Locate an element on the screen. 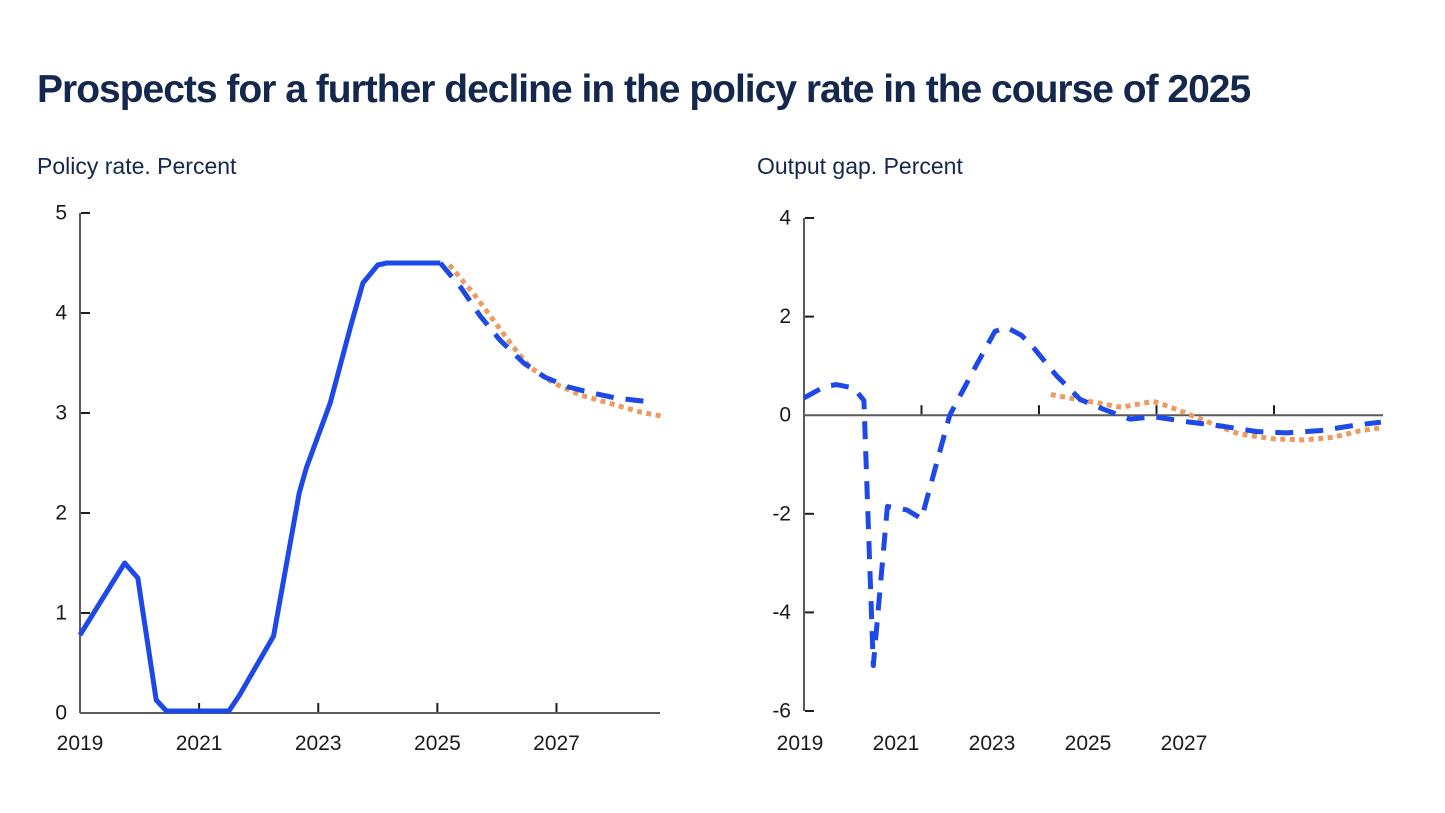 The width and height of the screenshot is (1445, 813). projection-line is located at coordinates (544, 333).